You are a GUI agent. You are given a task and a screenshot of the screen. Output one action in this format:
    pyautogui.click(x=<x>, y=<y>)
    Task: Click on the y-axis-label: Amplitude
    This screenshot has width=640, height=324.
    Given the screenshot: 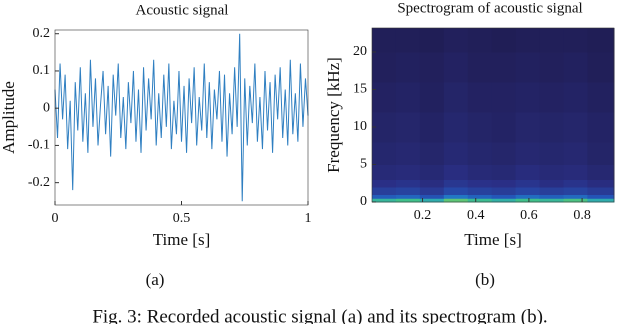 What is the action you would take?
    pyautogui.click(x=9, y=117)
    